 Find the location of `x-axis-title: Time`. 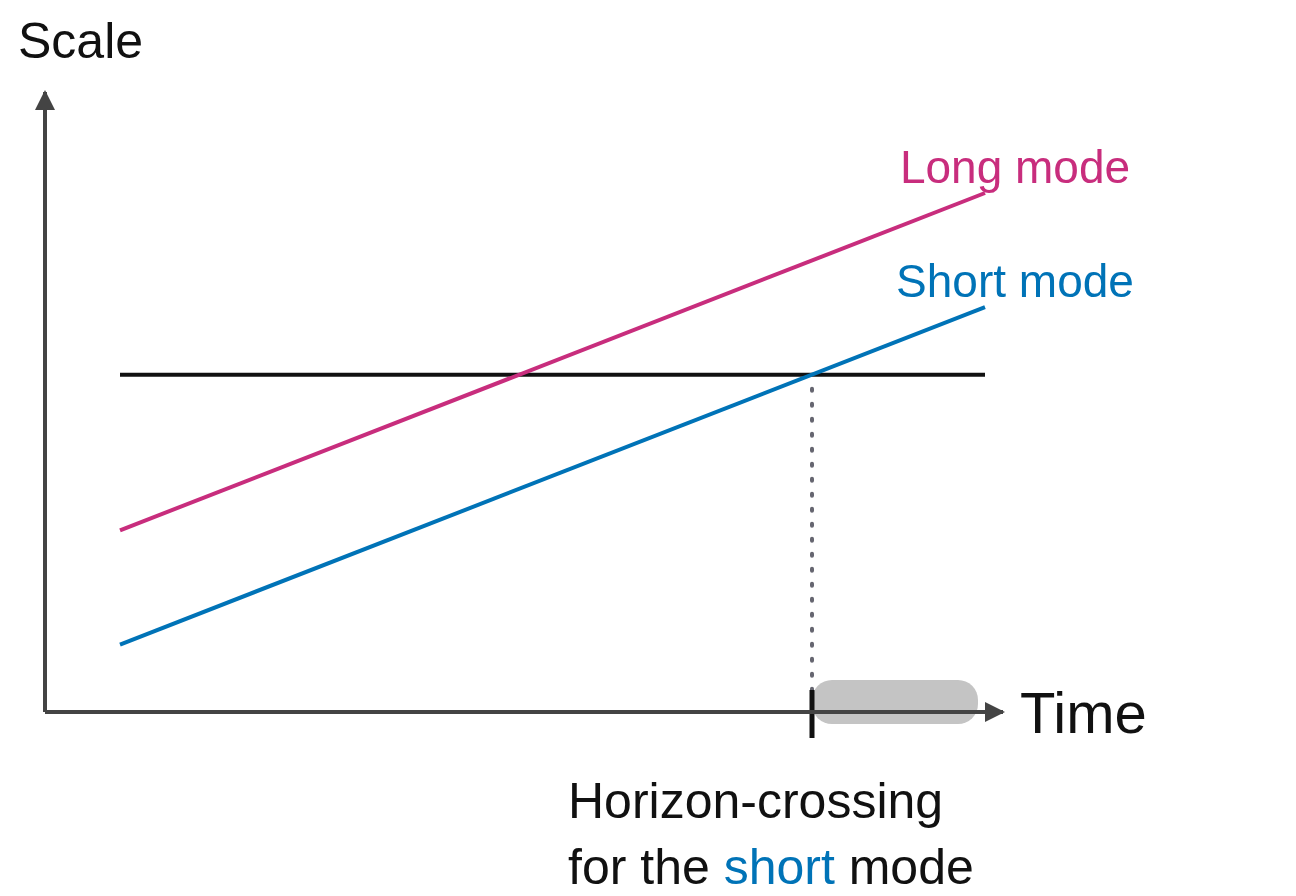

x-axis-title: Time is located at coordinates (1083, 712).